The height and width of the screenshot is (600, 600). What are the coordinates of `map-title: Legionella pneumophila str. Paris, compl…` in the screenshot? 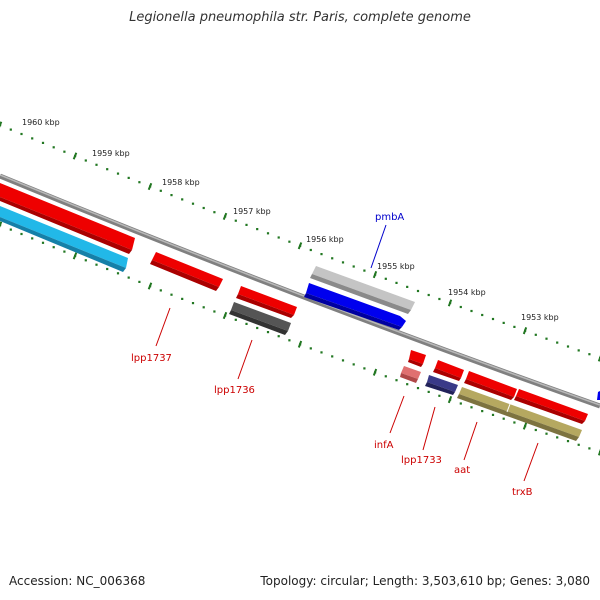 It's located at (300, 17).